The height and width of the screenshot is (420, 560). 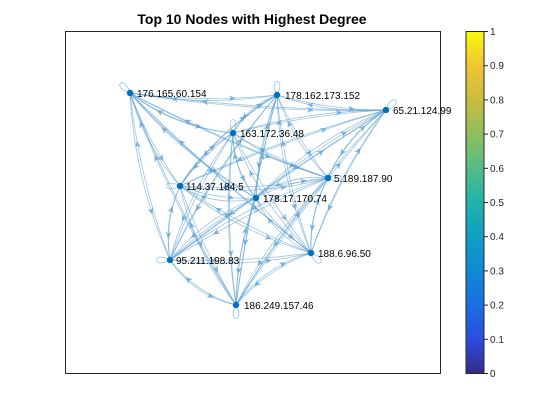 I want to click on figure-title: Top 10 Nodes with Highest Degree, so click(x=251, y=19).